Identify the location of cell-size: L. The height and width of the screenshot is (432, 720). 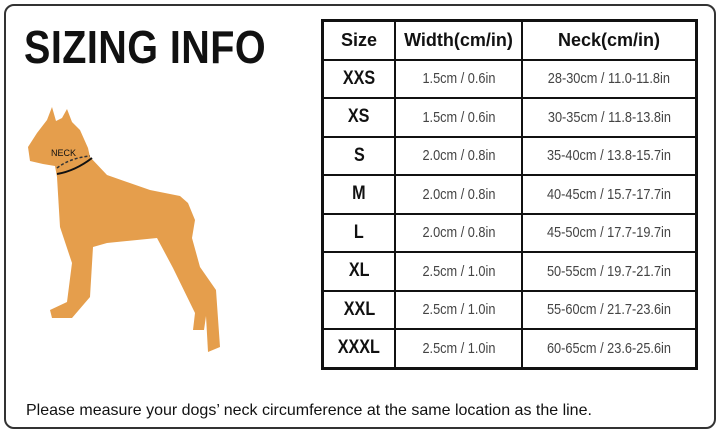
(358, 232).